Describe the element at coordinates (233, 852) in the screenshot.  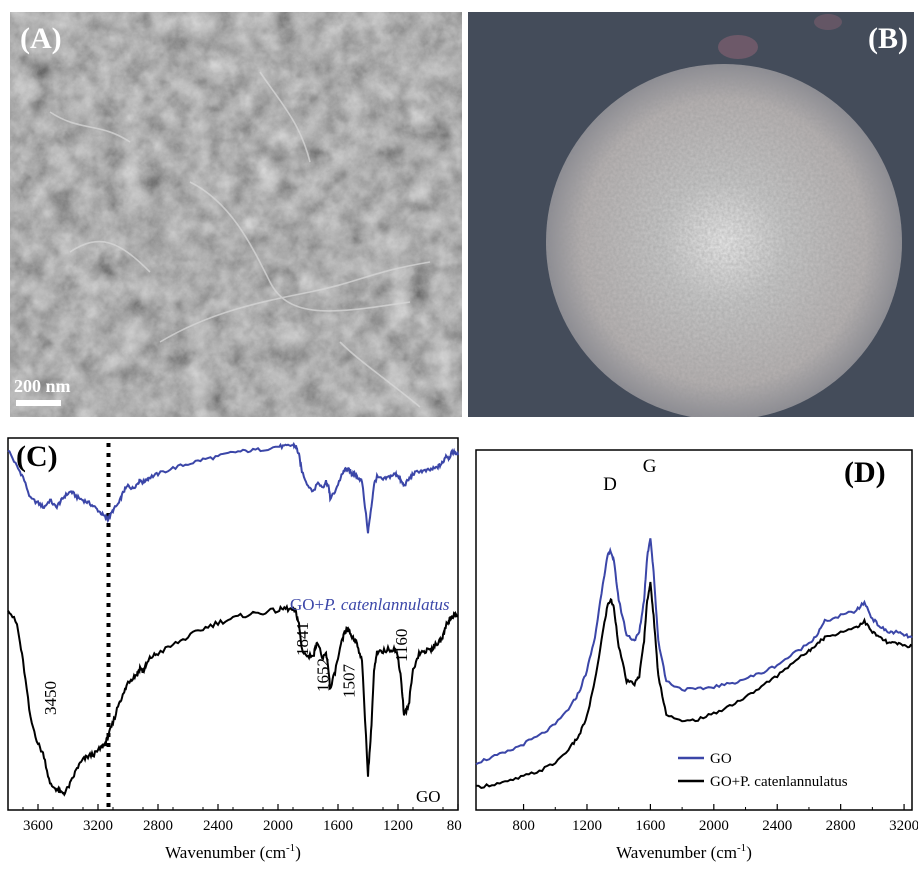
I see `ftir-xlabel: Wavenumber (cm-1)` at that location.